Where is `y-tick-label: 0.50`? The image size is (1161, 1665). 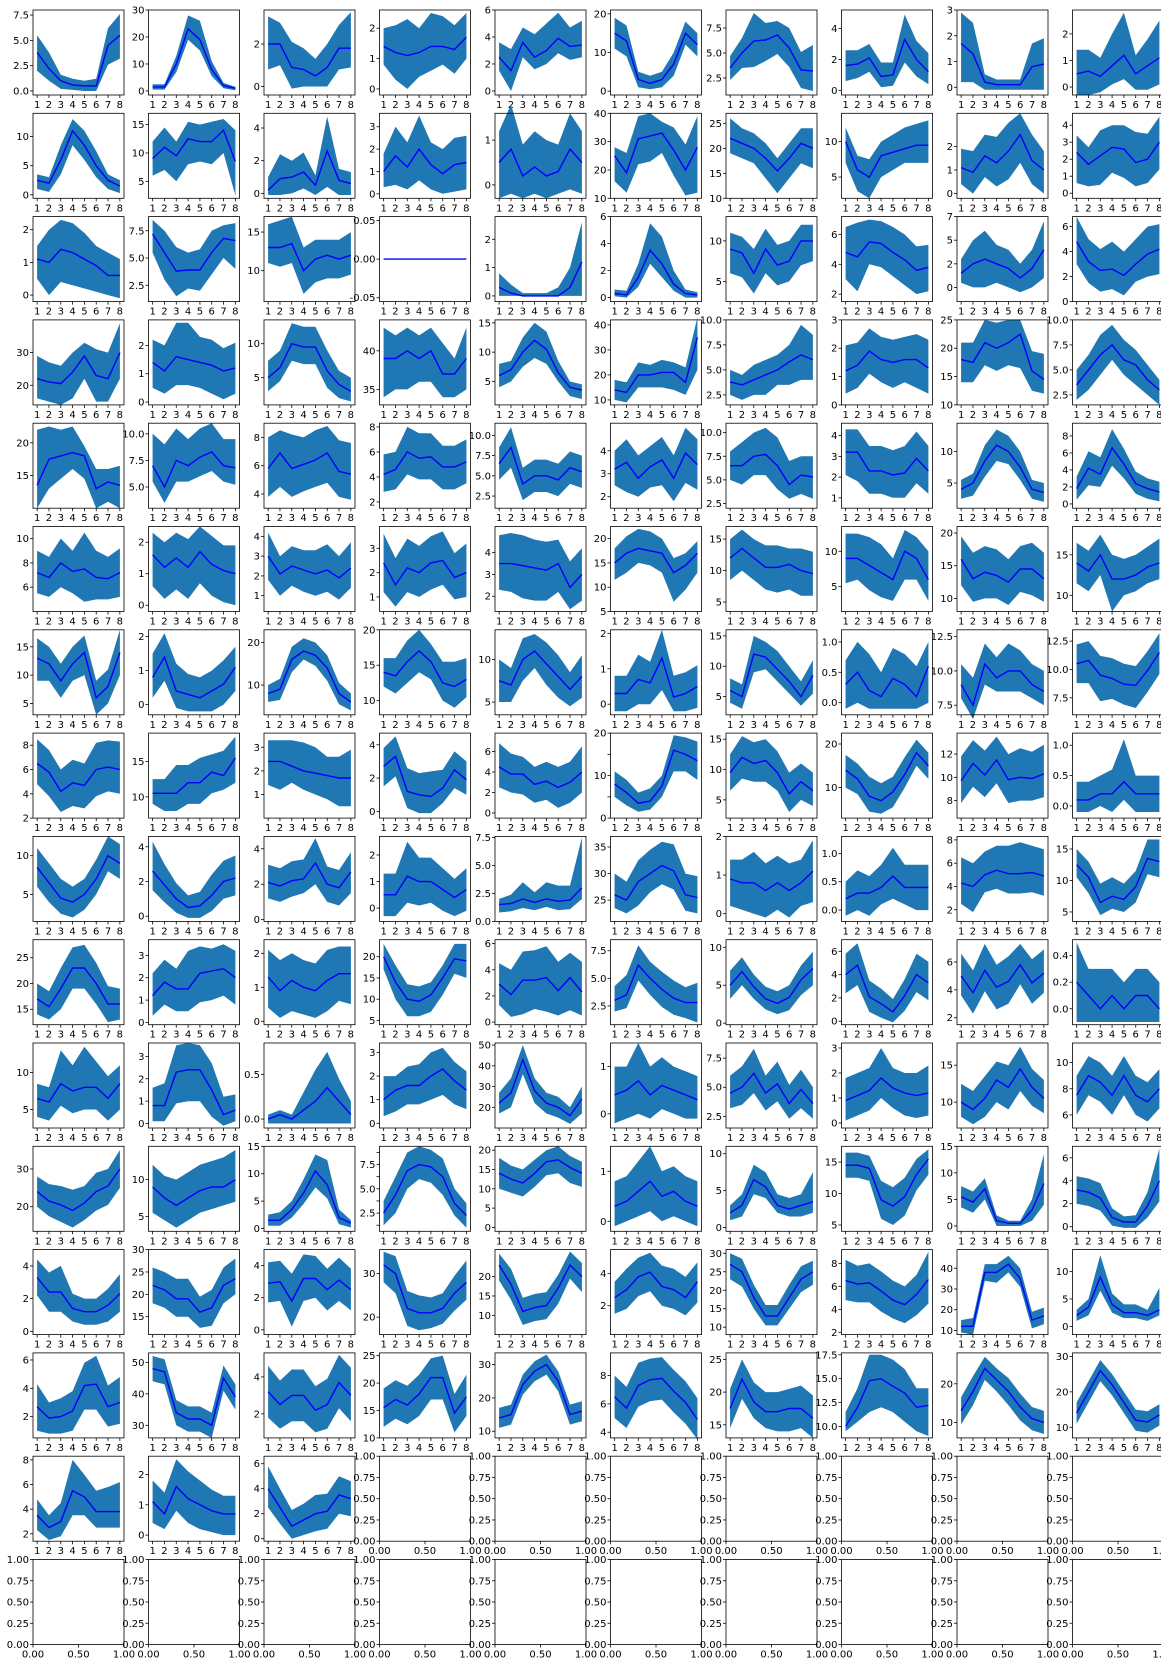
y-tick-label: 0.50 is located at coordinates (249, 1603).